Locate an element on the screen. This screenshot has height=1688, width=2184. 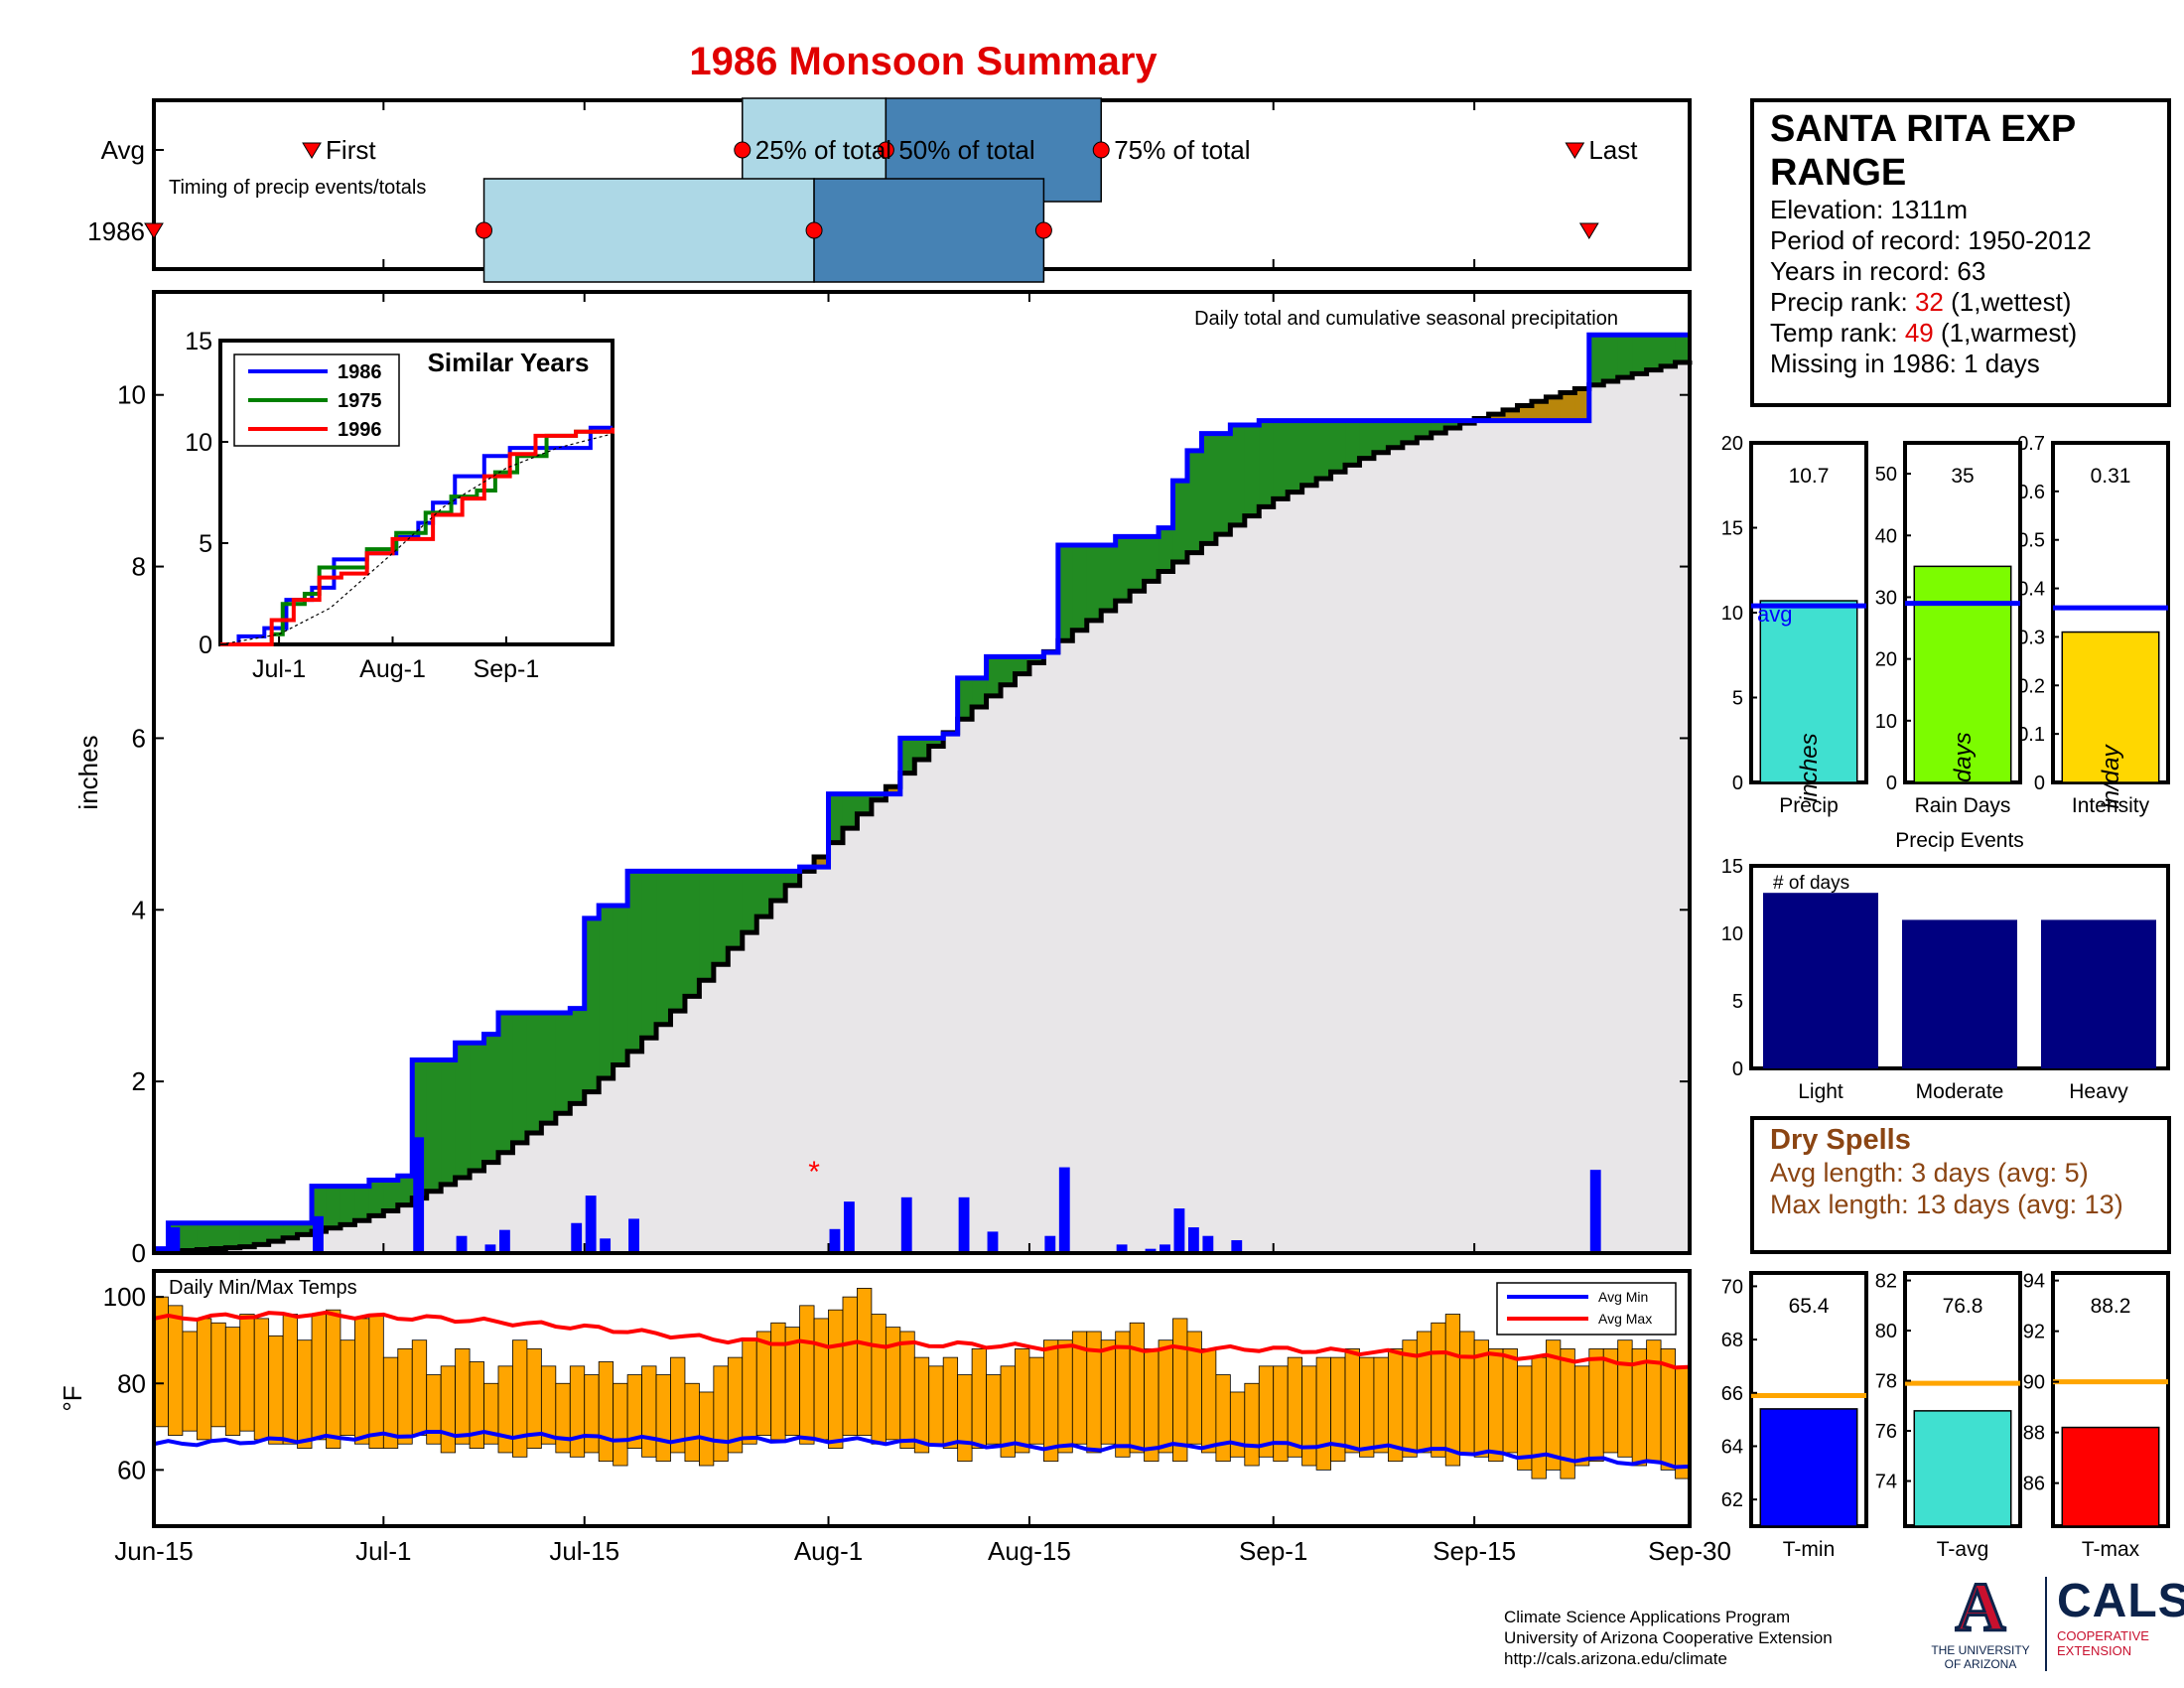
x-tick-label: Sep-30 is located at coordinates (1689, 1551).